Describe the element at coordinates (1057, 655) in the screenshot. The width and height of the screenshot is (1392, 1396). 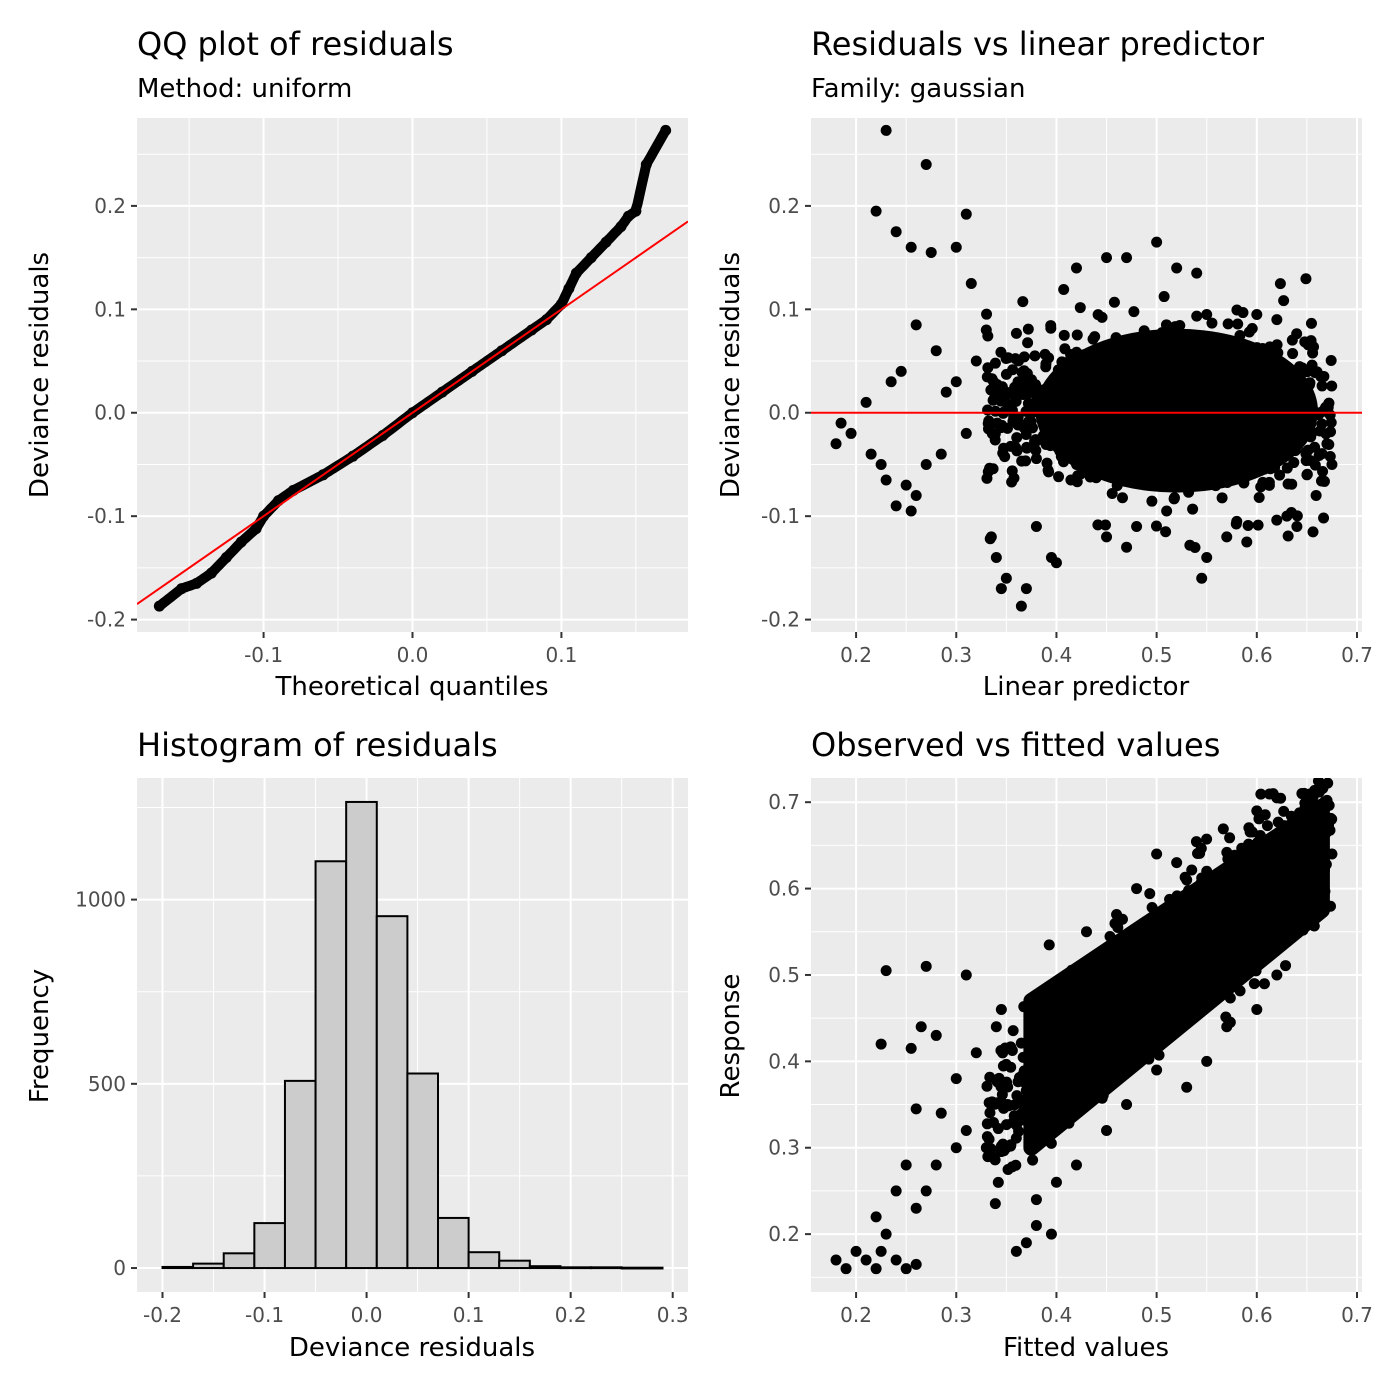
I see `residuals-vs-predictor-x-tick-label: 0.4` at that location.